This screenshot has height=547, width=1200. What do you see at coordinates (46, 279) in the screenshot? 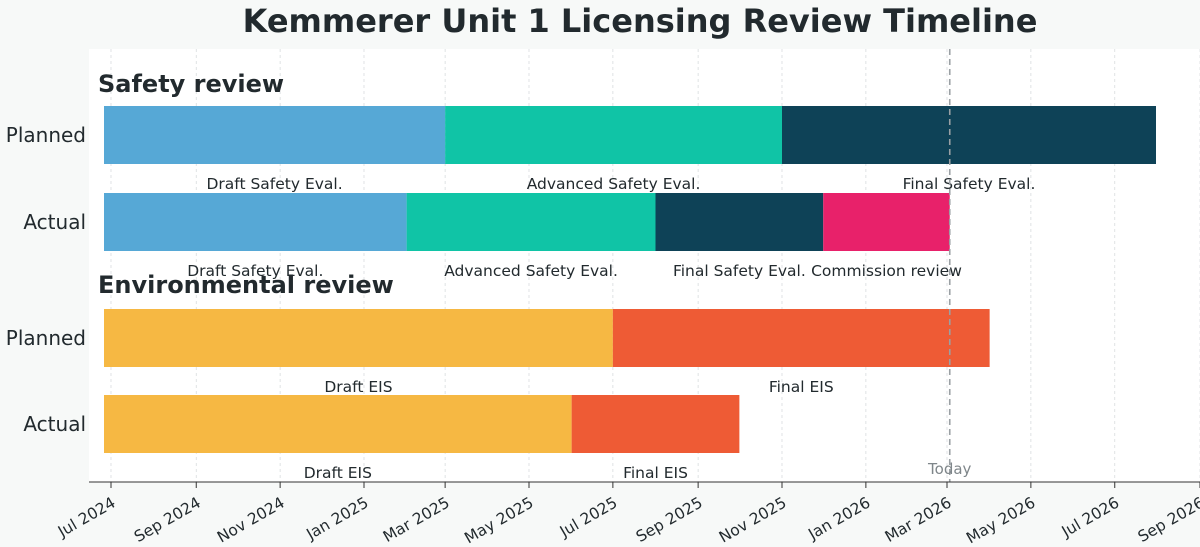
I see `row-labels: Planned Actual Planned Actual` at bounding box center [46, 279].